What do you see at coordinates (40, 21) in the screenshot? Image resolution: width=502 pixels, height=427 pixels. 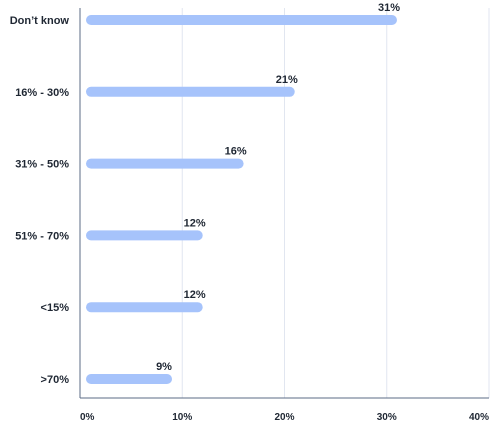 I see `category-label-0: Don’t know` at bounding box center [40, 21].